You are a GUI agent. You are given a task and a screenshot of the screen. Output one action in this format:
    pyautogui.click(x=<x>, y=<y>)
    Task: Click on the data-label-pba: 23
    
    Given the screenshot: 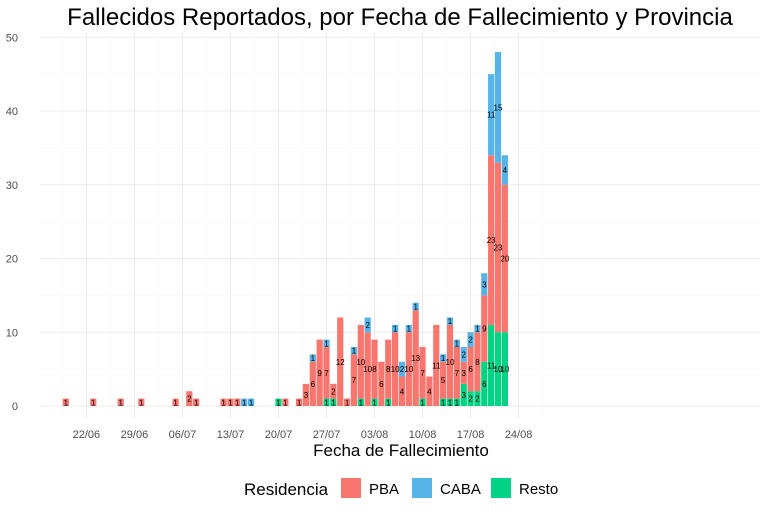 What is the action you would take?
    pyautogui.click(x=498, y=247)
    